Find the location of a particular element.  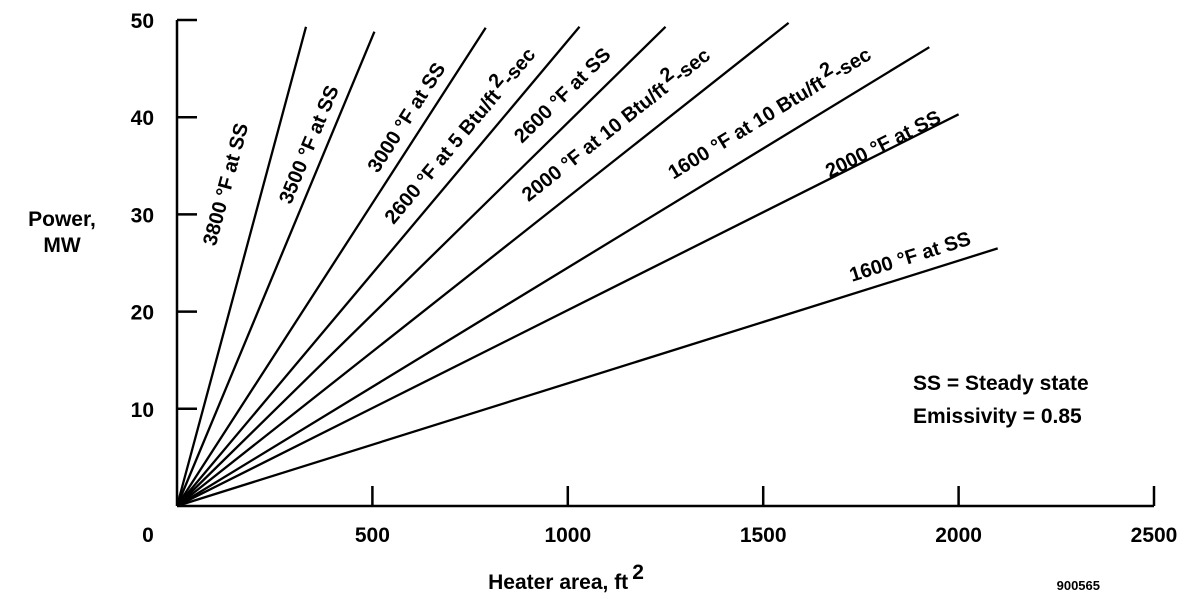

series-label-9: 1600 °F at SS is located at coordinates (910, 257).